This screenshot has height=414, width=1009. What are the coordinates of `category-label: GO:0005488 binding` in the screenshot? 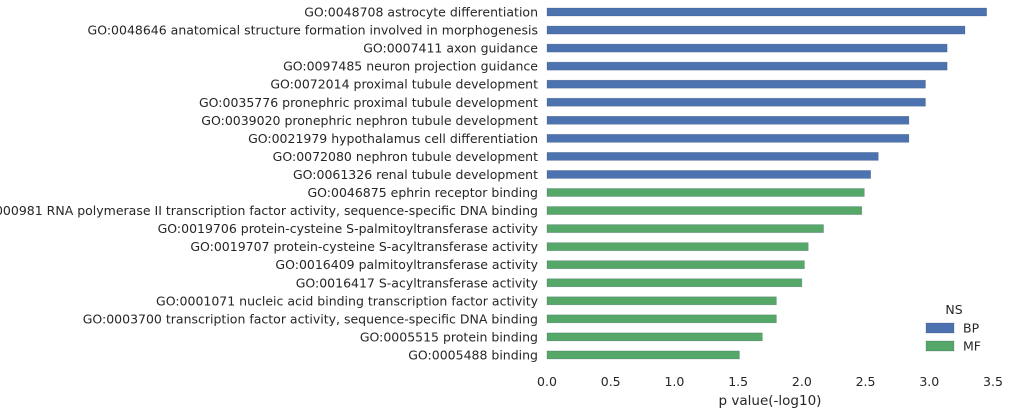 It's located at (473, 354).